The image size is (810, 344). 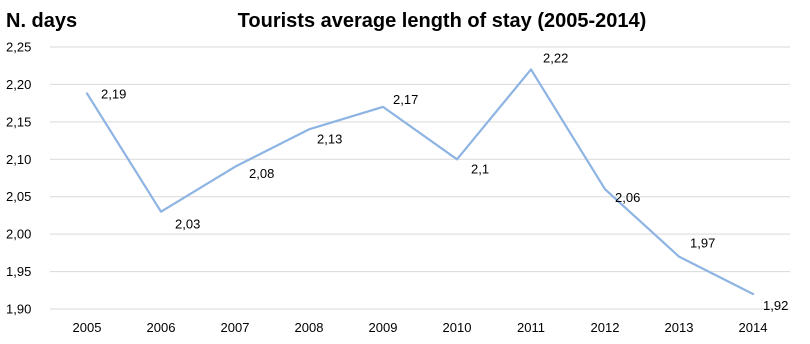 What do you see at coordinates (605, 327) in the screenshot?
I see `x-tick-label: 2012` at bounding box center [605, 327].